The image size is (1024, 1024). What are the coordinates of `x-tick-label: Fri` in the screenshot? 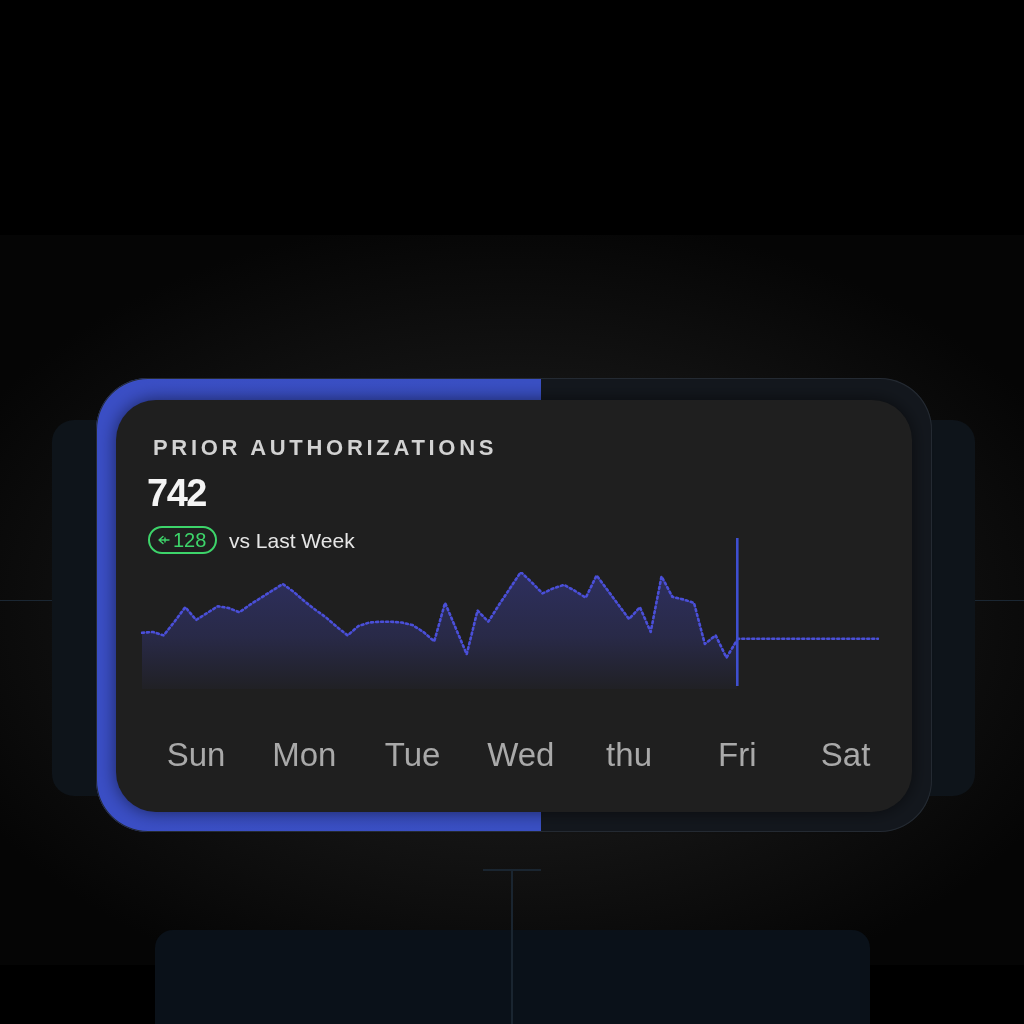 It's located at (737, 754).